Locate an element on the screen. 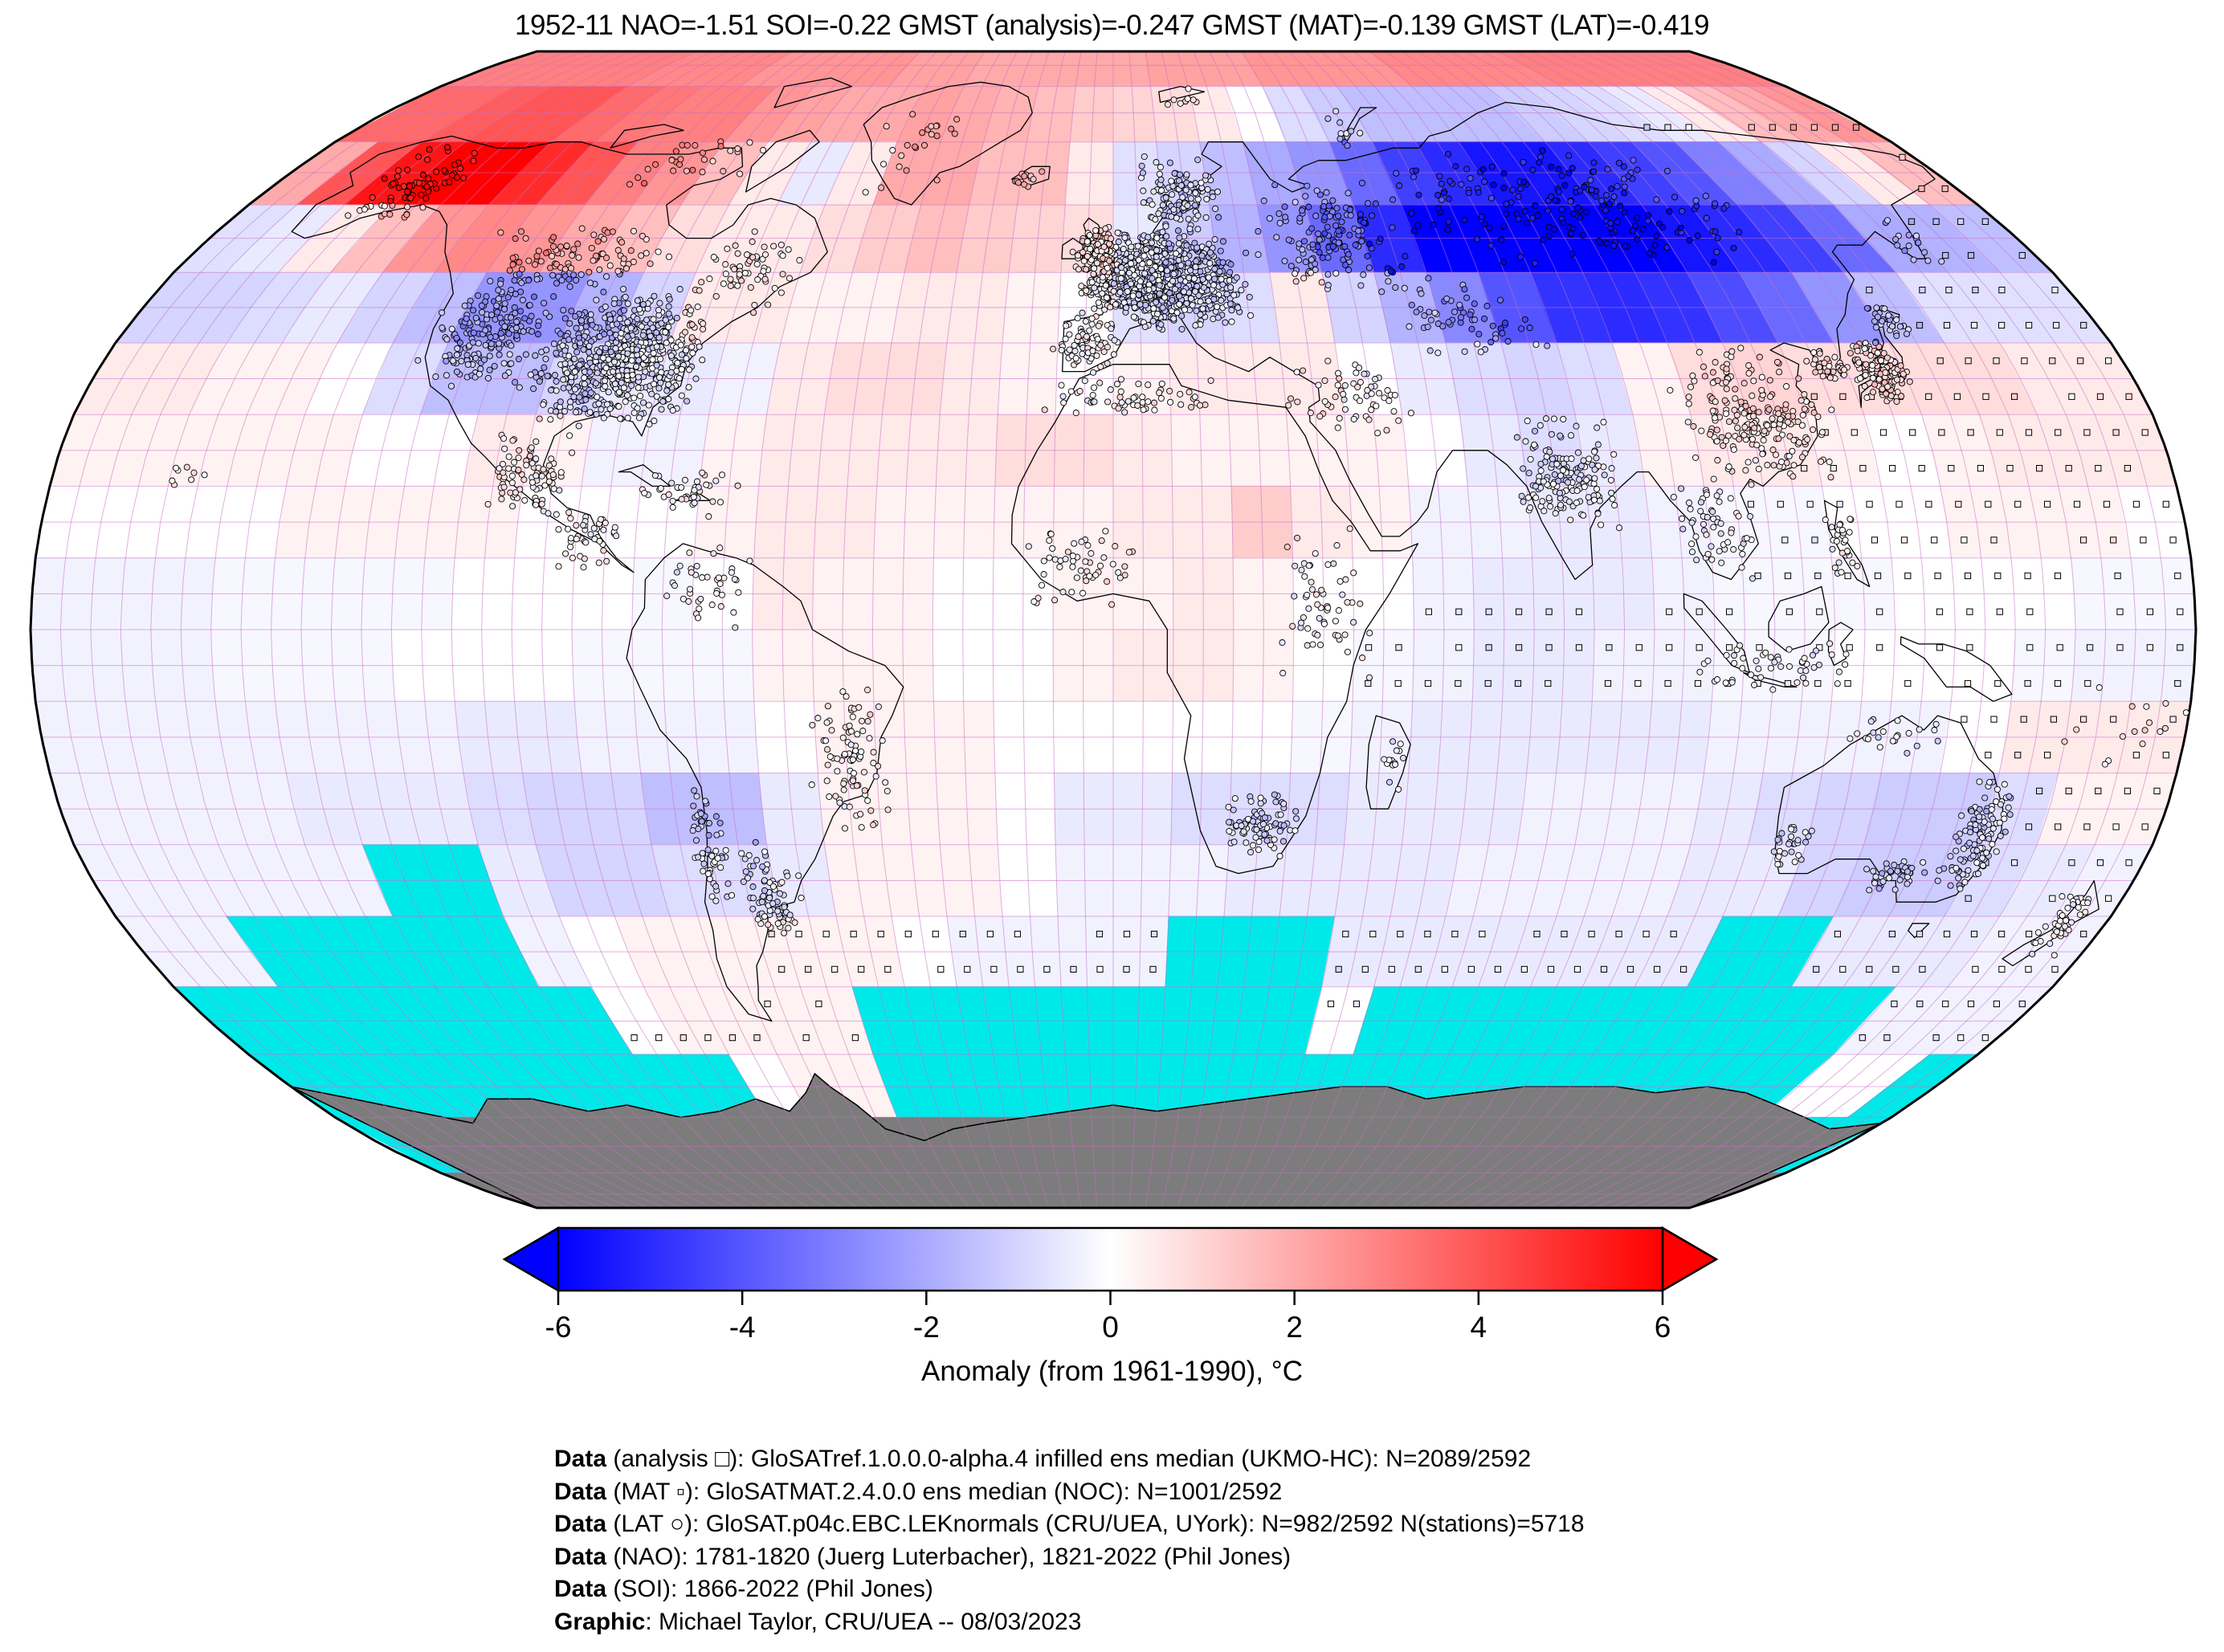 Image resolution: width=2224 pixels, height=1652 pixels. coast-tasmania is located at coordinates (1919, 931).